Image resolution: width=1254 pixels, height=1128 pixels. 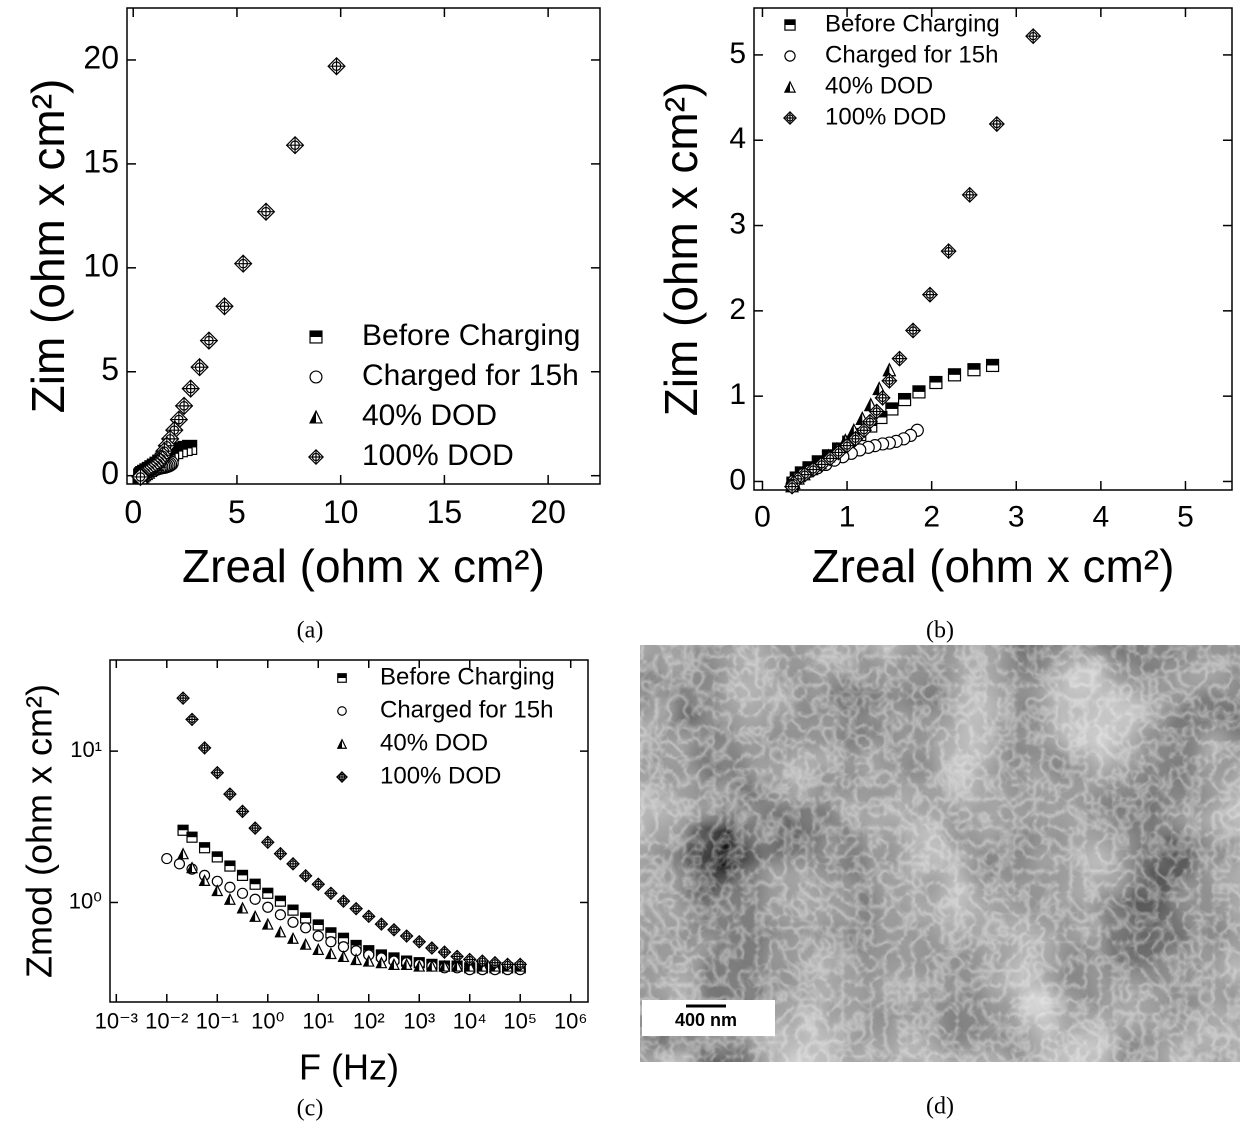 I want to click on x-tick-label: 4, so click(x=1101, y=516).